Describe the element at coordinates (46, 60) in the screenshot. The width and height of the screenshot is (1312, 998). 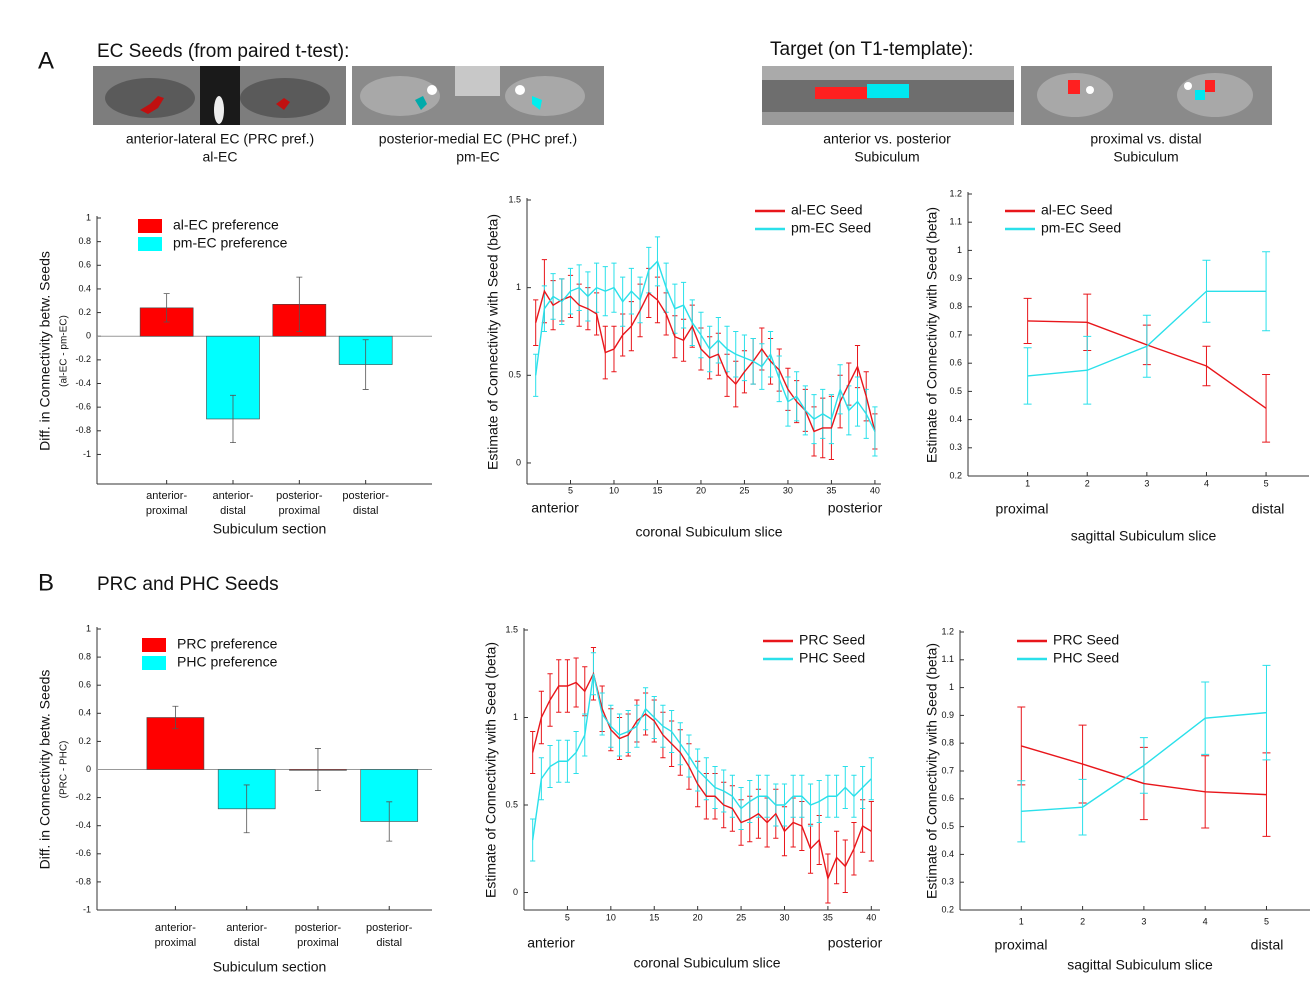
I see `panel-label: A` at that location.